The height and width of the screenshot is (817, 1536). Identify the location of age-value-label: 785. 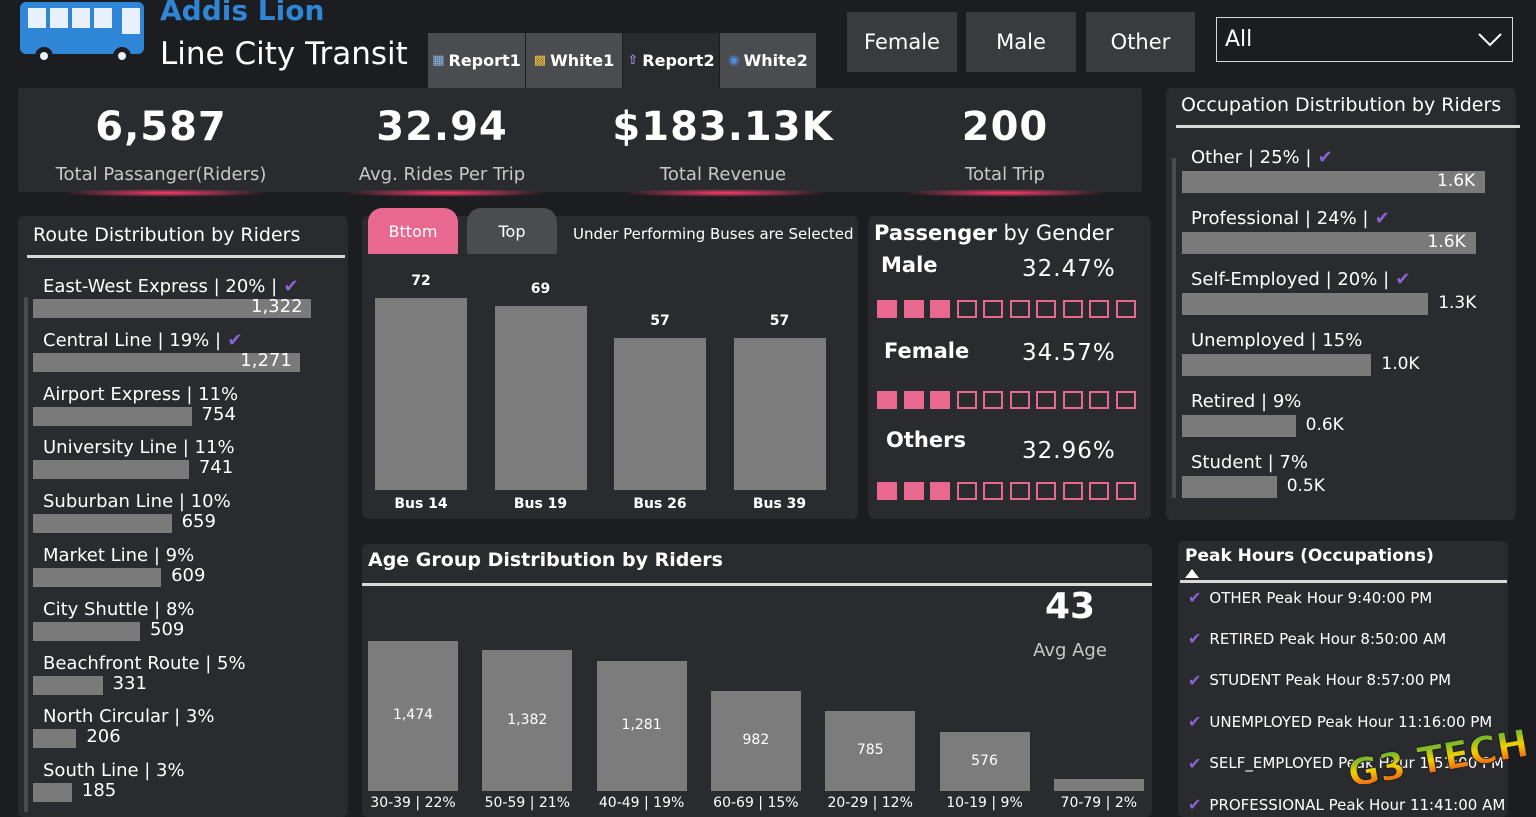
(870, 750).